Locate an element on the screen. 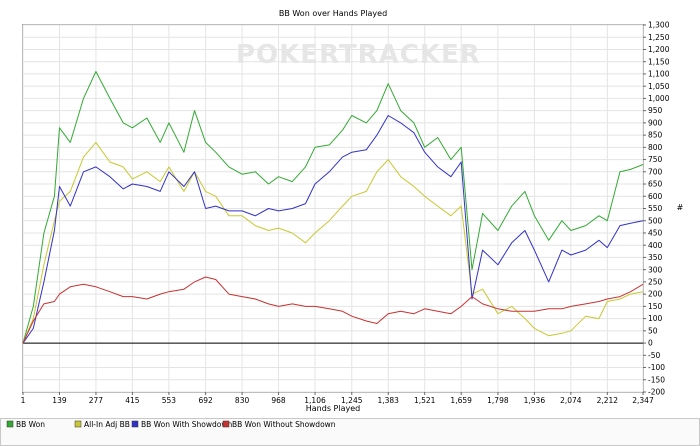 This screenshot has width=700, height=446. y-tick-label: -200 is located at coordinates (656, 392).